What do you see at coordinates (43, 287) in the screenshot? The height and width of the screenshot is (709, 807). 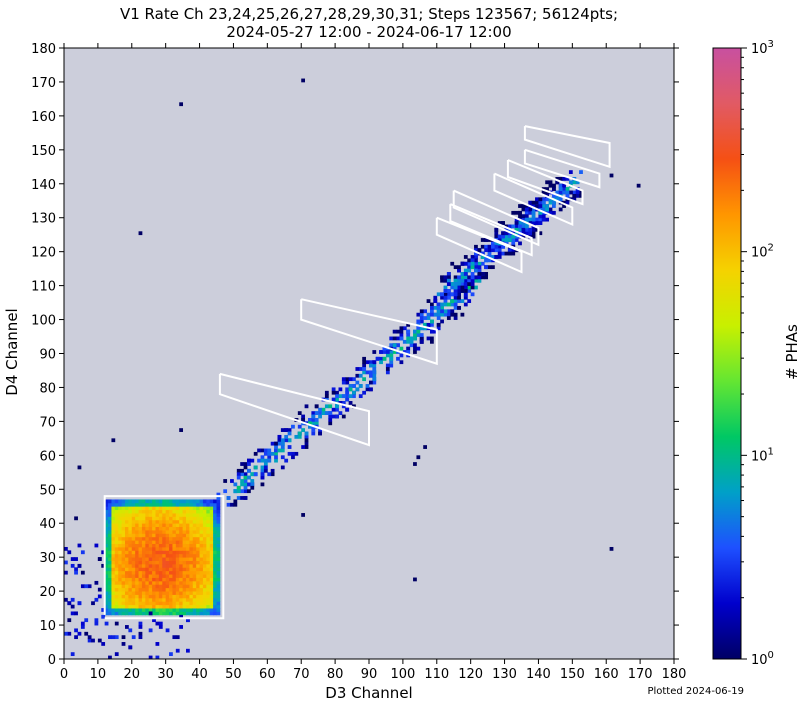 I see `y-tick-label: 110` at bounding box center [43, 287].